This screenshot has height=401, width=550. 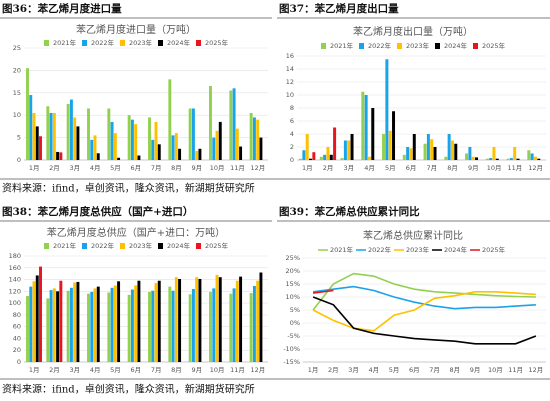 I want to click on x-tick-label: 4月, so click(x=95, y=370).